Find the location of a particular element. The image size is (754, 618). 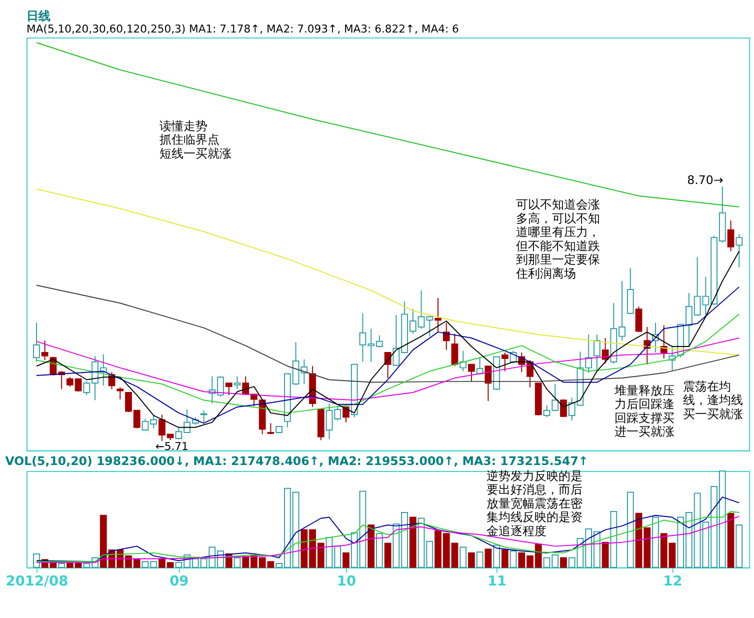

annotation: 8.70→ is located at coordinates (705, 179).